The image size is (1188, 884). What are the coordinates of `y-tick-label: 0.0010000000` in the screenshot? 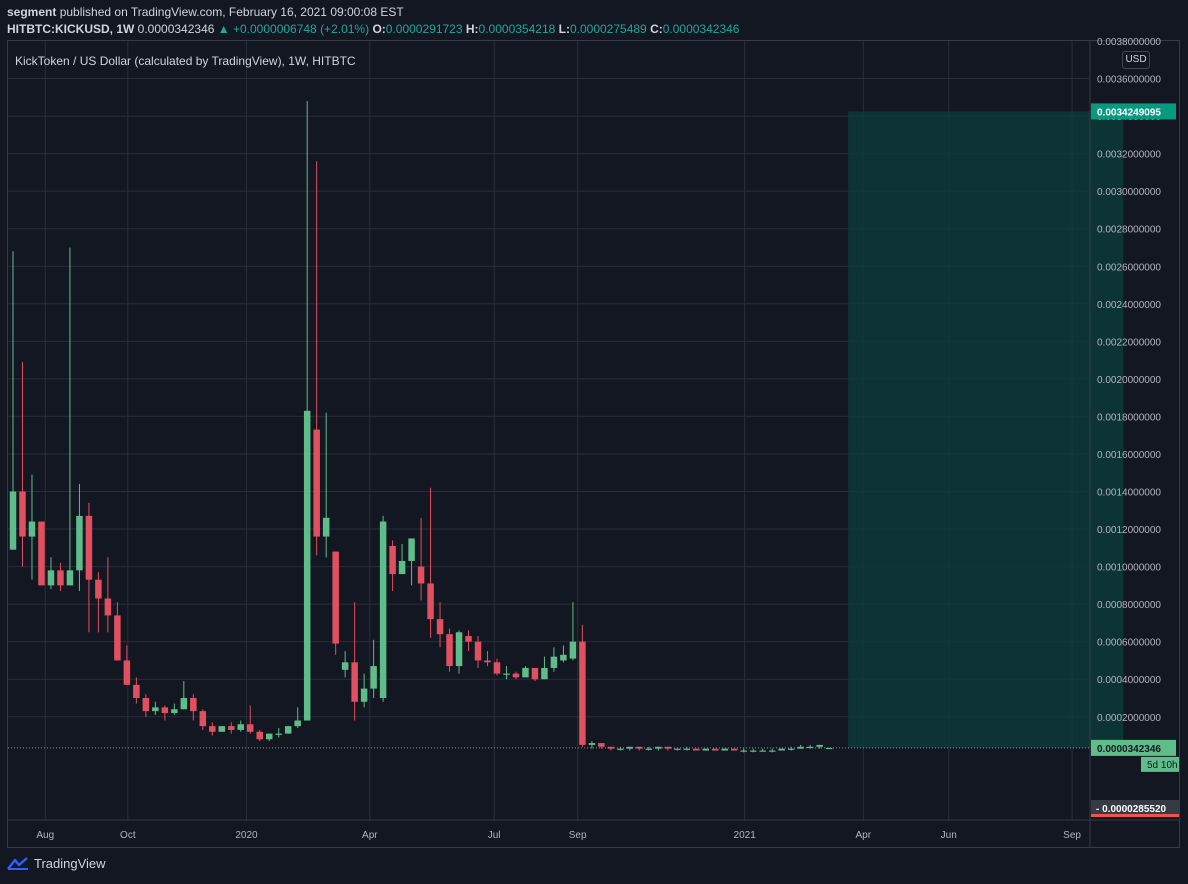 It's located at (1129, 568).